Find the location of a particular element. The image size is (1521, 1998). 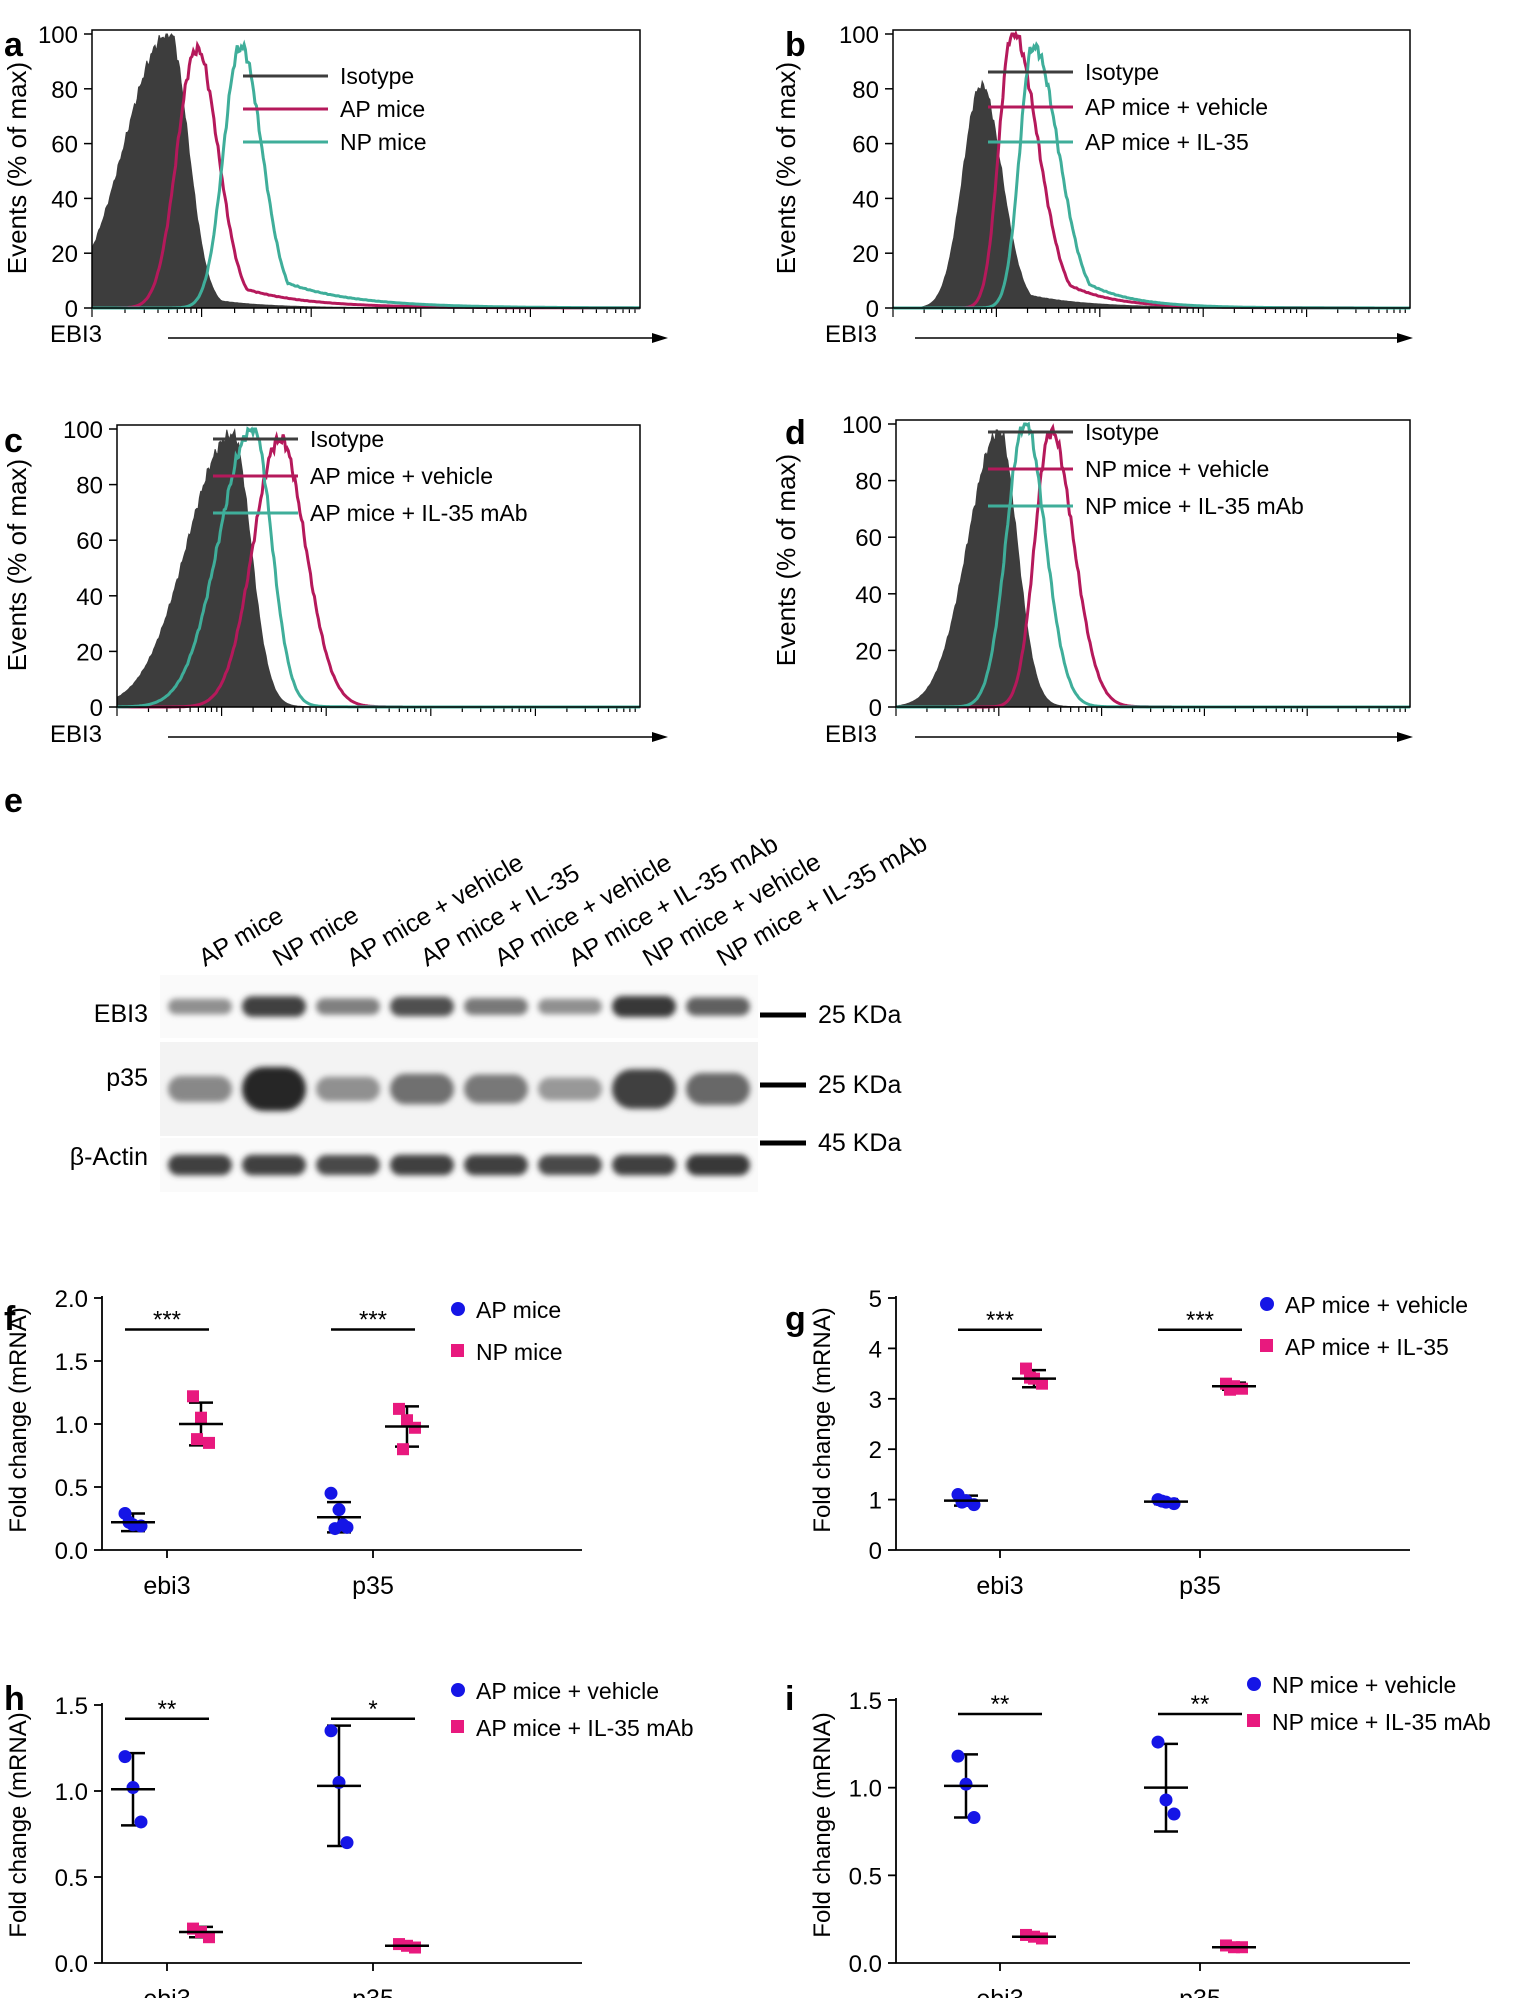

panel-label: h is located at coordinates (14, 1699).